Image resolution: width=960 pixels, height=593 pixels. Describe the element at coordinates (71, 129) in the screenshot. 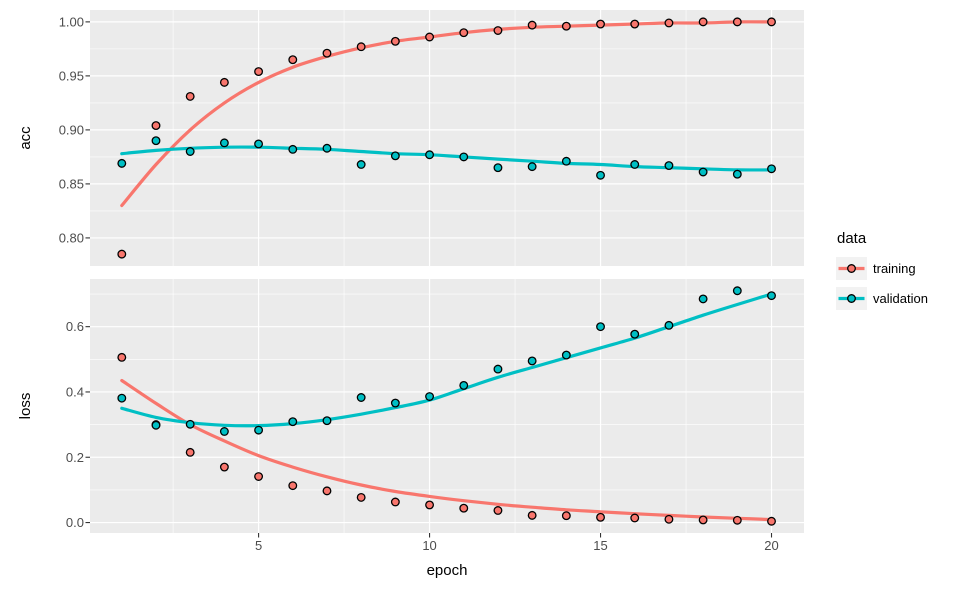

I see `y-tick-label: 0.90` at that location.